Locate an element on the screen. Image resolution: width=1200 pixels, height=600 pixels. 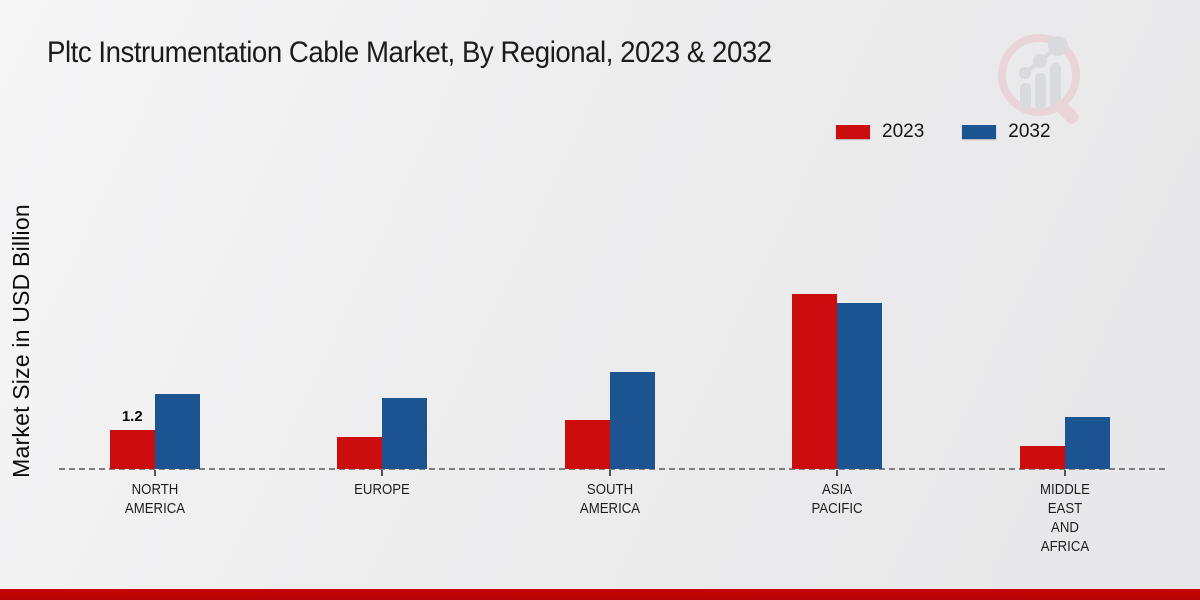
legend-label-2032: 2032 is located at coordinates (1029, 131).